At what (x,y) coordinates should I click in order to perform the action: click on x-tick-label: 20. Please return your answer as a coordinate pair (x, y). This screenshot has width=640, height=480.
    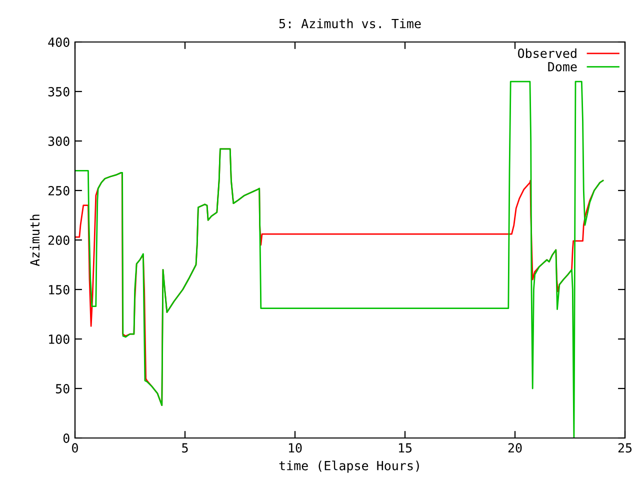
    Looking at the image, I should click on (515, 448).